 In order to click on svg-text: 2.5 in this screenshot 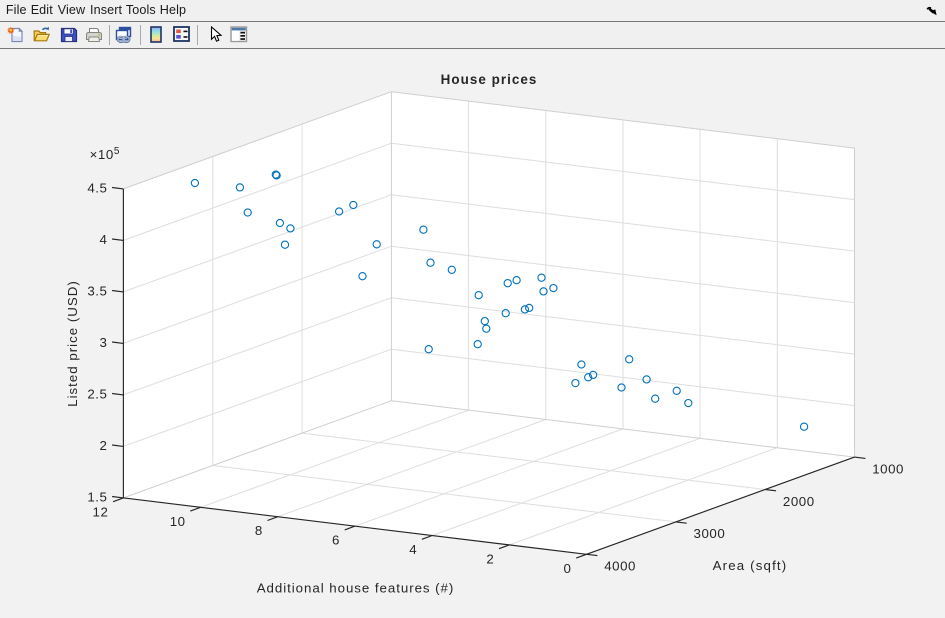, I will do `click(97, 394)`.